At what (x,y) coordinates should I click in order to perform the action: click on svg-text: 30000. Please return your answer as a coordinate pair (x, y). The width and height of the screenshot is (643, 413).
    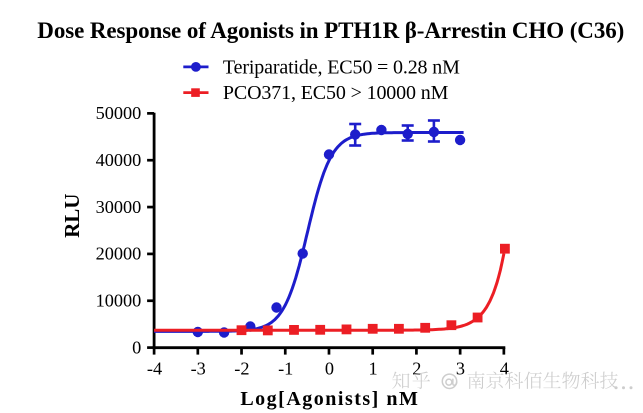
    Looking at the image, I should click on (119, 207).